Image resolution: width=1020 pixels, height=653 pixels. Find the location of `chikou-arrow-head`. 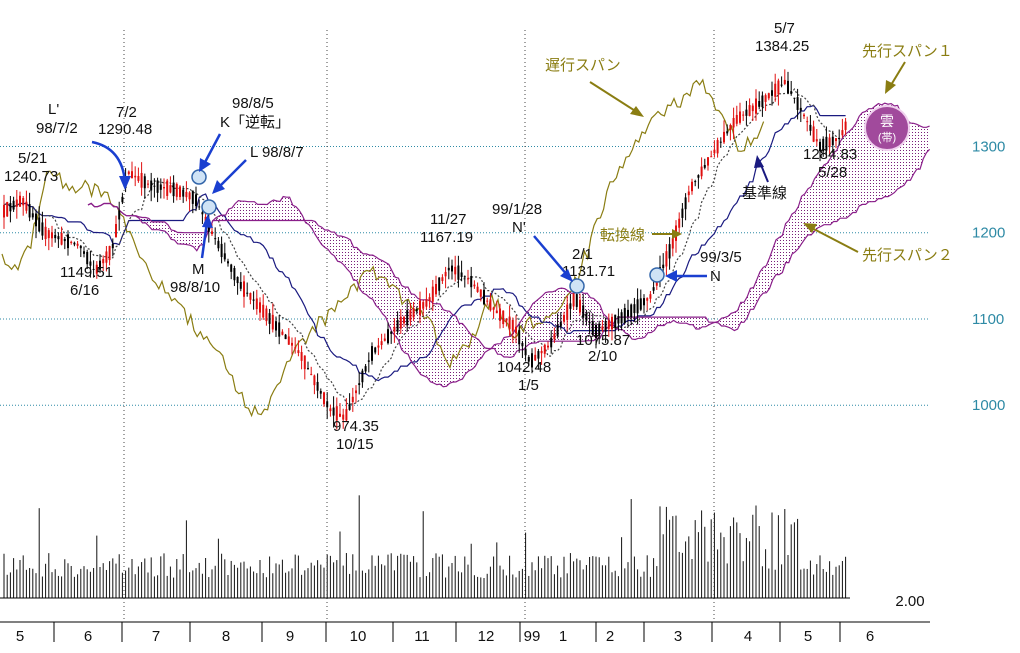

chikou-arrow-head is located at coordinates (637, 111).